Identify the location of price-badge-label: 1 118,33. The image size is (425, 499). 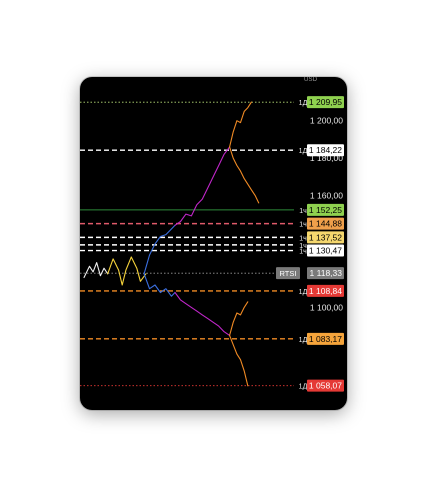
(326, 273).